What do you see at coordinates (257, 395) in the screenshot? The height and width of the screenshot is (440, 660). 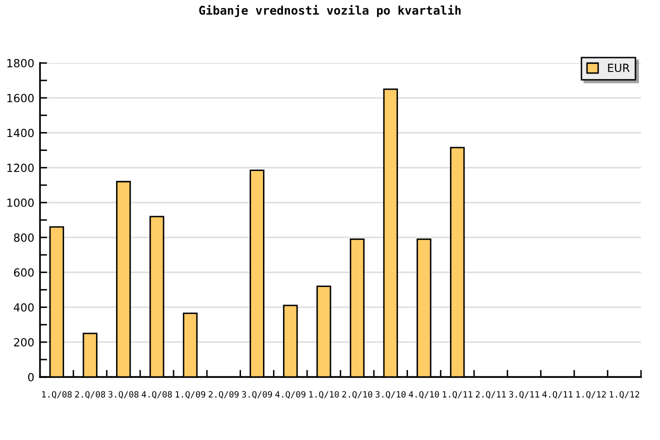 I see `x-tick-label: 3.Q/09` at bounding box center [257, 395].